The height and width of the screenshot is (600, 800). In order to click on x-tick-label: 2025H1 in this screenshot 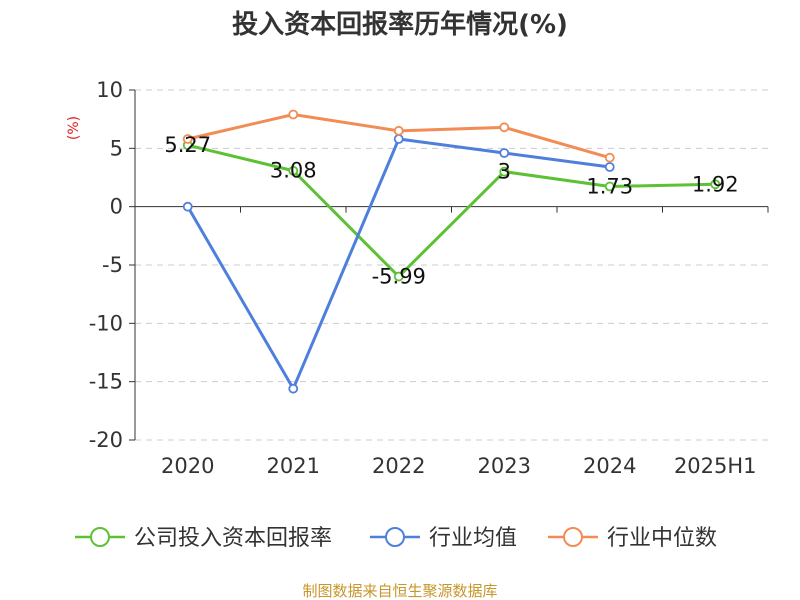, I will do `click(715, 466)`.